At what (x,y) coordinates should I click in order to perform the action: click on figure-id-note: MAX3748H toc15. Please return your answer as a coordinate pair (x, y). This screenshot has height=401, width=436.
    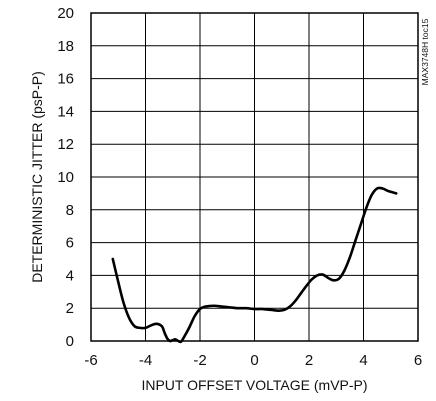
    Looking at the image, I should click on (425, 51).